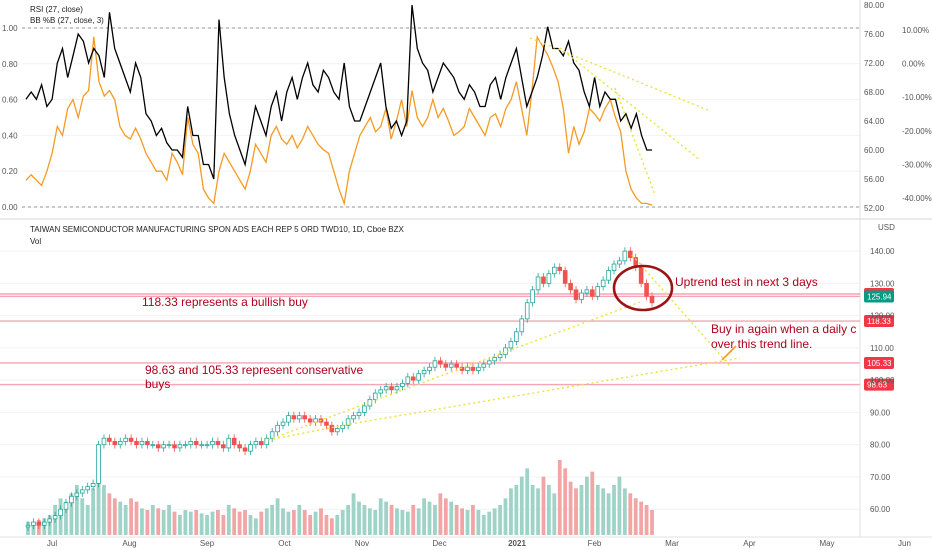 The image size is (932, 550). Describe the element at coordinates (882, 283) in the screenshot. I see `price-tick: 130.00` at that location.